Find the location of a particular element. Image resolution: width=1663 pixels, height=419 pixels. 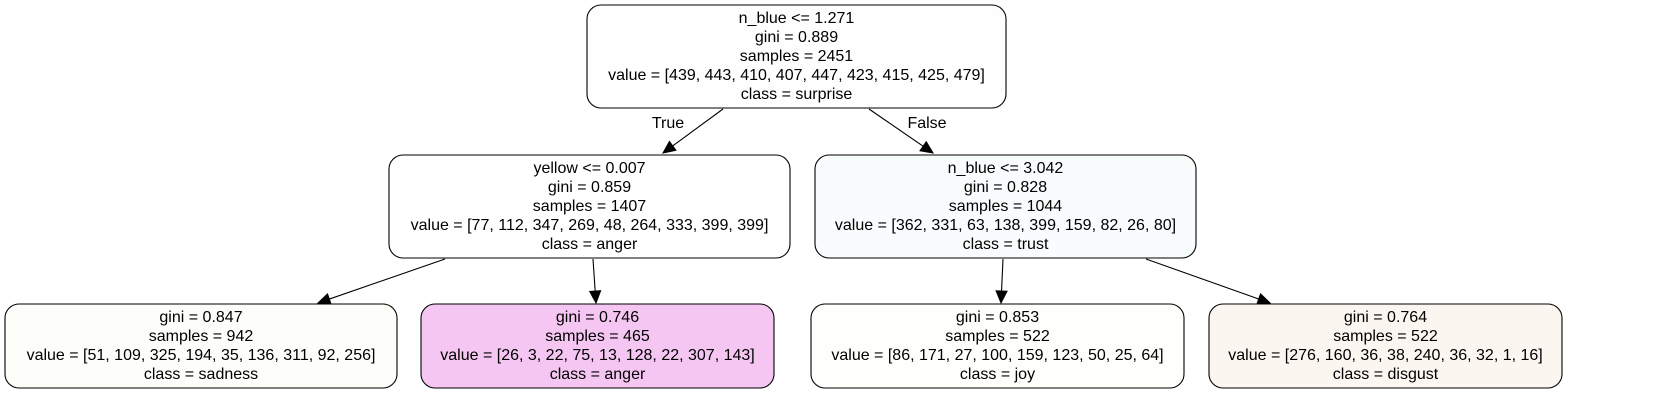

node-text-line: gini = 0.828 is located at coordinates (1005, 187).